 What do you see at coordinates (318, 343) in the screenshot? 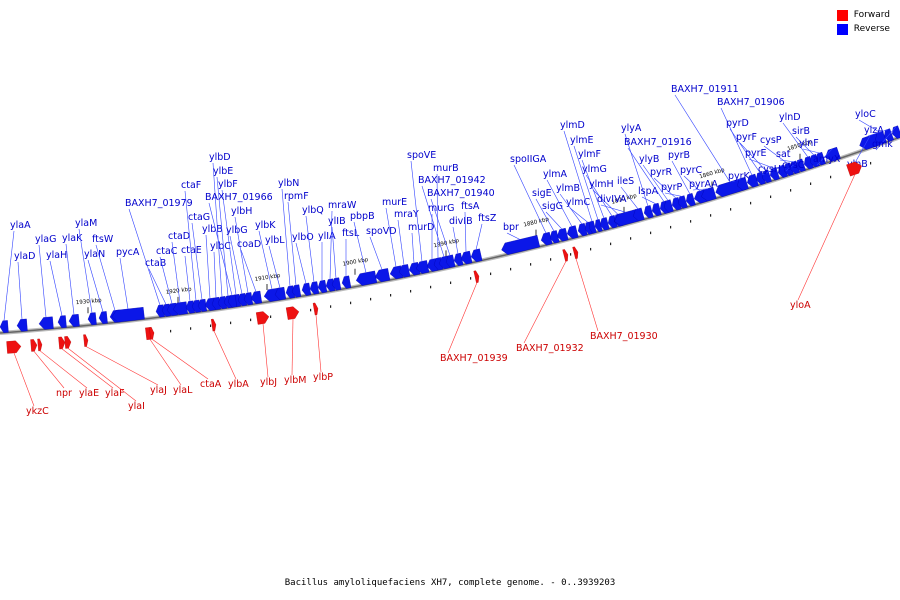
I see `gene-leader-ylbp` at bounding box center [318, 343].